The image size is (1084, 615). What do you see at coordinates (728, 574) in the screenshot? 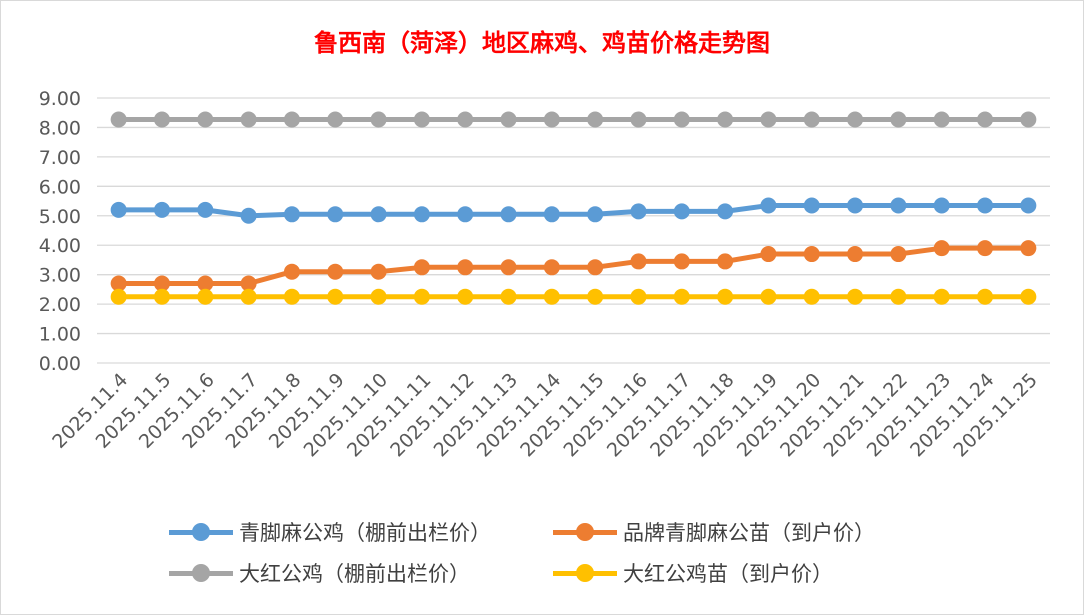
I see `legend-label: 大红公鸡苗（到户价）` at bounding box center [728, 574].